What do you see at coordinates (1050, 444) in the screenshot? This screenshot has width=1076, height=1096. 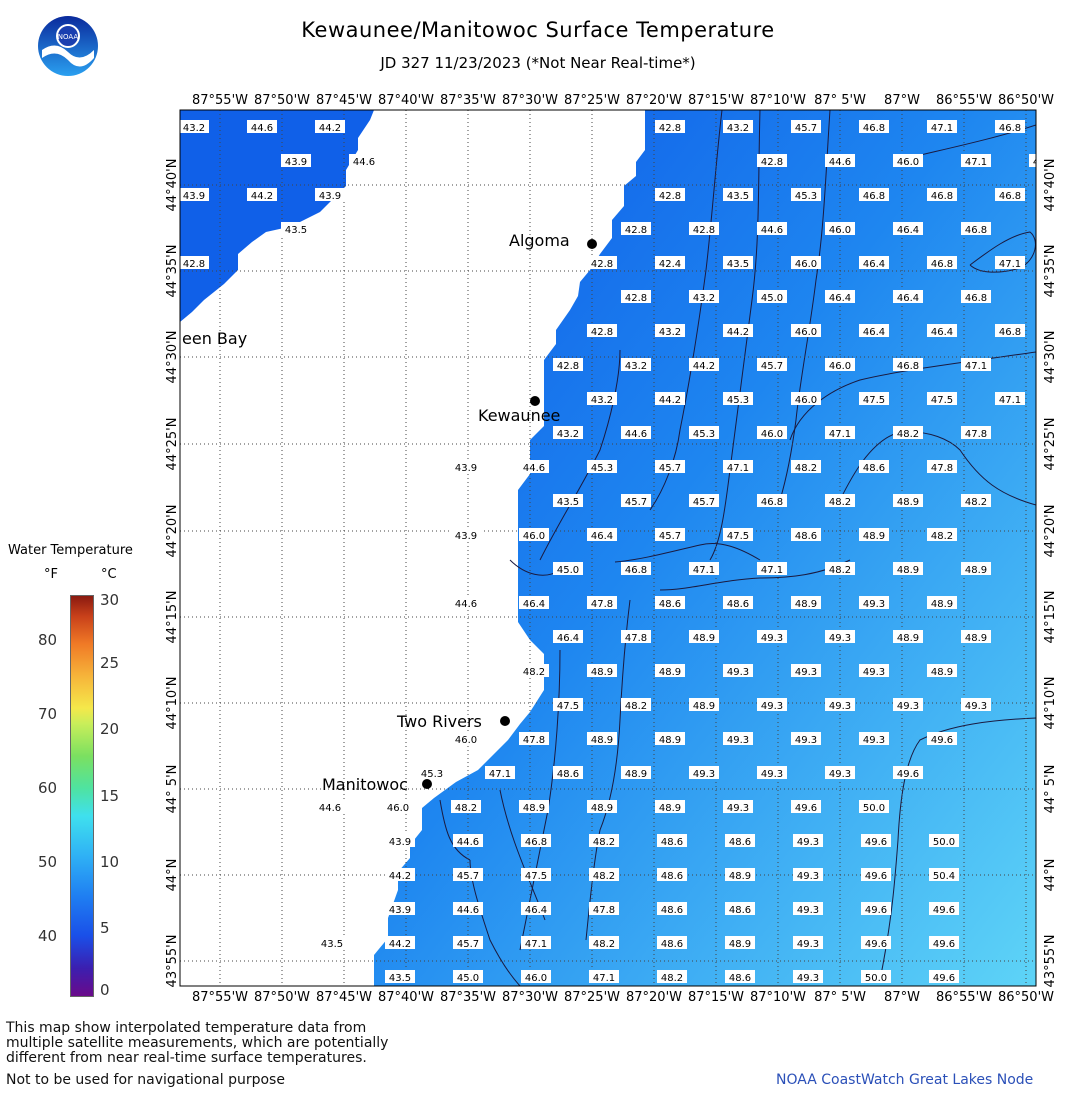 I see `lat-tick: 44°25'N` at bounding box center [1050, 444].